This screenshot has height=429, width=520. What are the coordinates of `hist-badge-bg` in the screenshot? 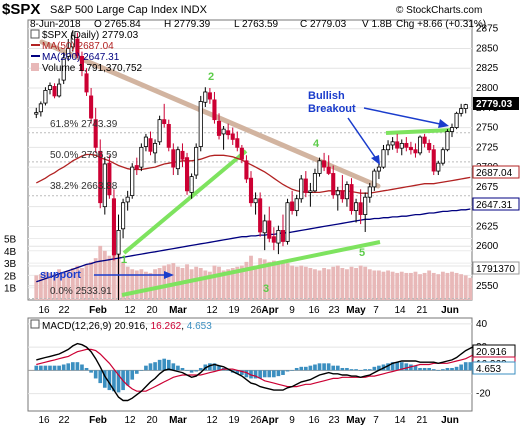 It's located at (494, 368).